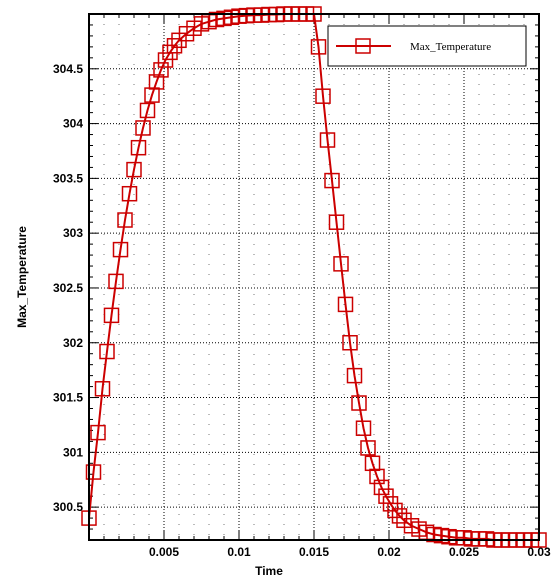 The width and height of the screenshot is (560, 580). I want to click on y-tick-labels: 300.5 301 301.5 302 302.5 303 303.5 304 304.5, so click(68, 288).